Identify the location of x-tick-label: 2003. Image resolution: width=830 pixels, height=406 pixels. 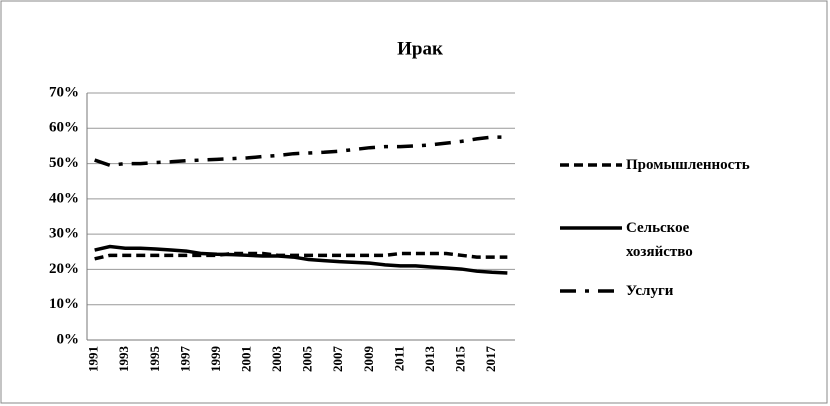
(276, 359).